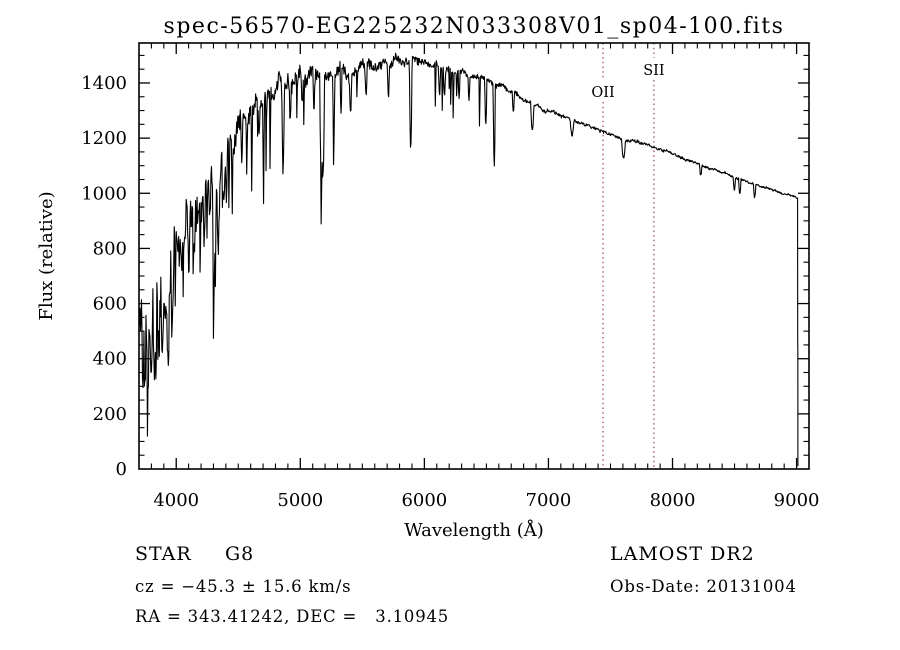 The image size is (900, 650). I want to click on object-class-label: STAR, so click(163, 554).